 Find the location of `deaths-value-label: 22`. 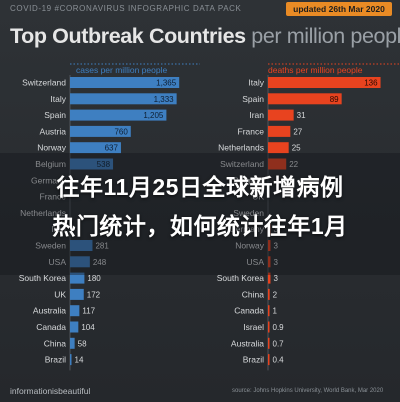

deaths-value-label: 22 is located at coordinates (293, 164).